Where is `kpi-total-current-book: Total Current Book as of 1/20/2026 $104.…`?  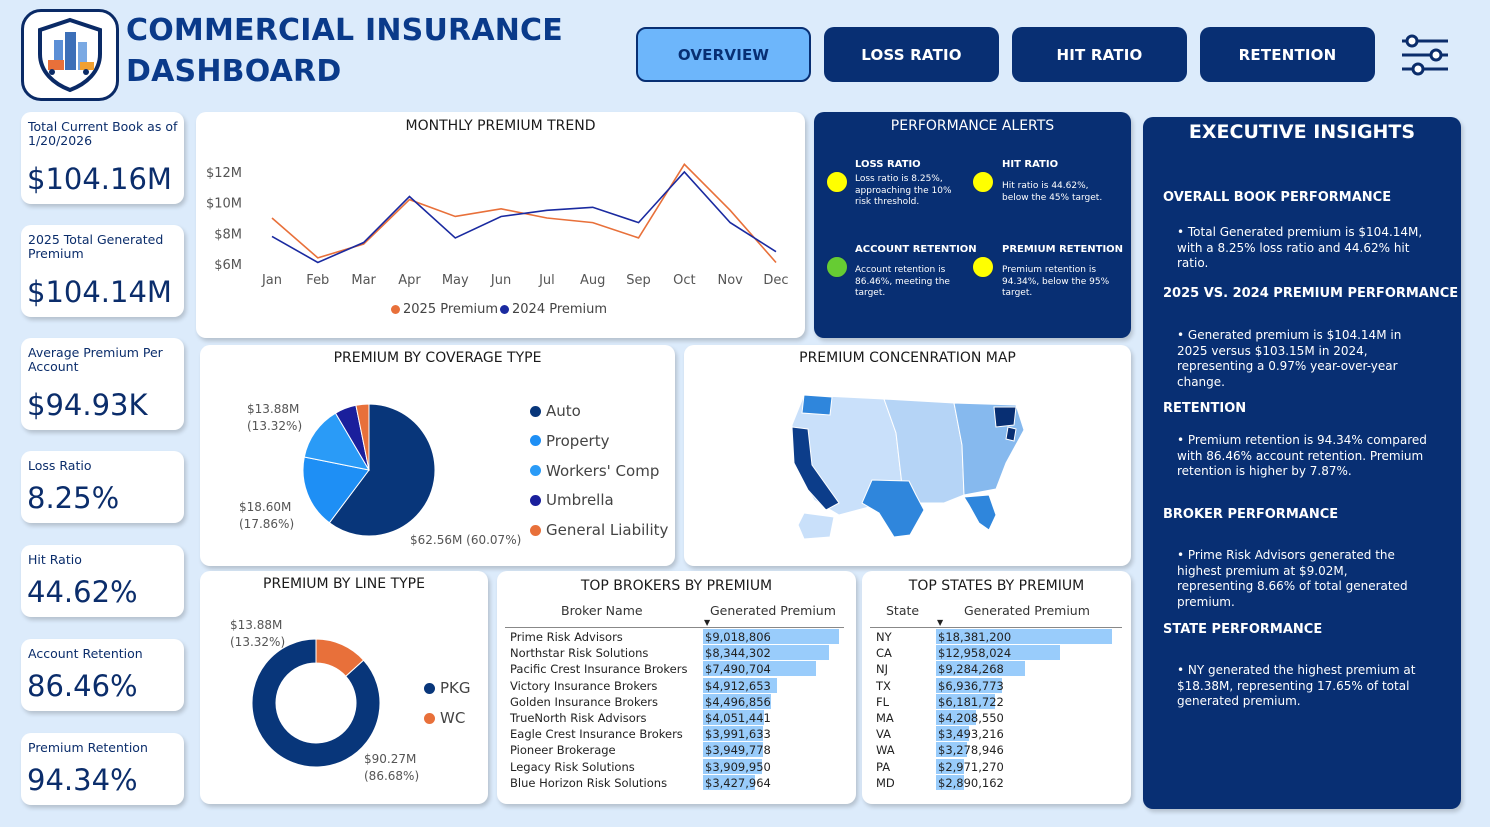
kpi-total-current-book: Total Current Book as of 1/20/2026 $104.… is located at coordinates (102, 158).